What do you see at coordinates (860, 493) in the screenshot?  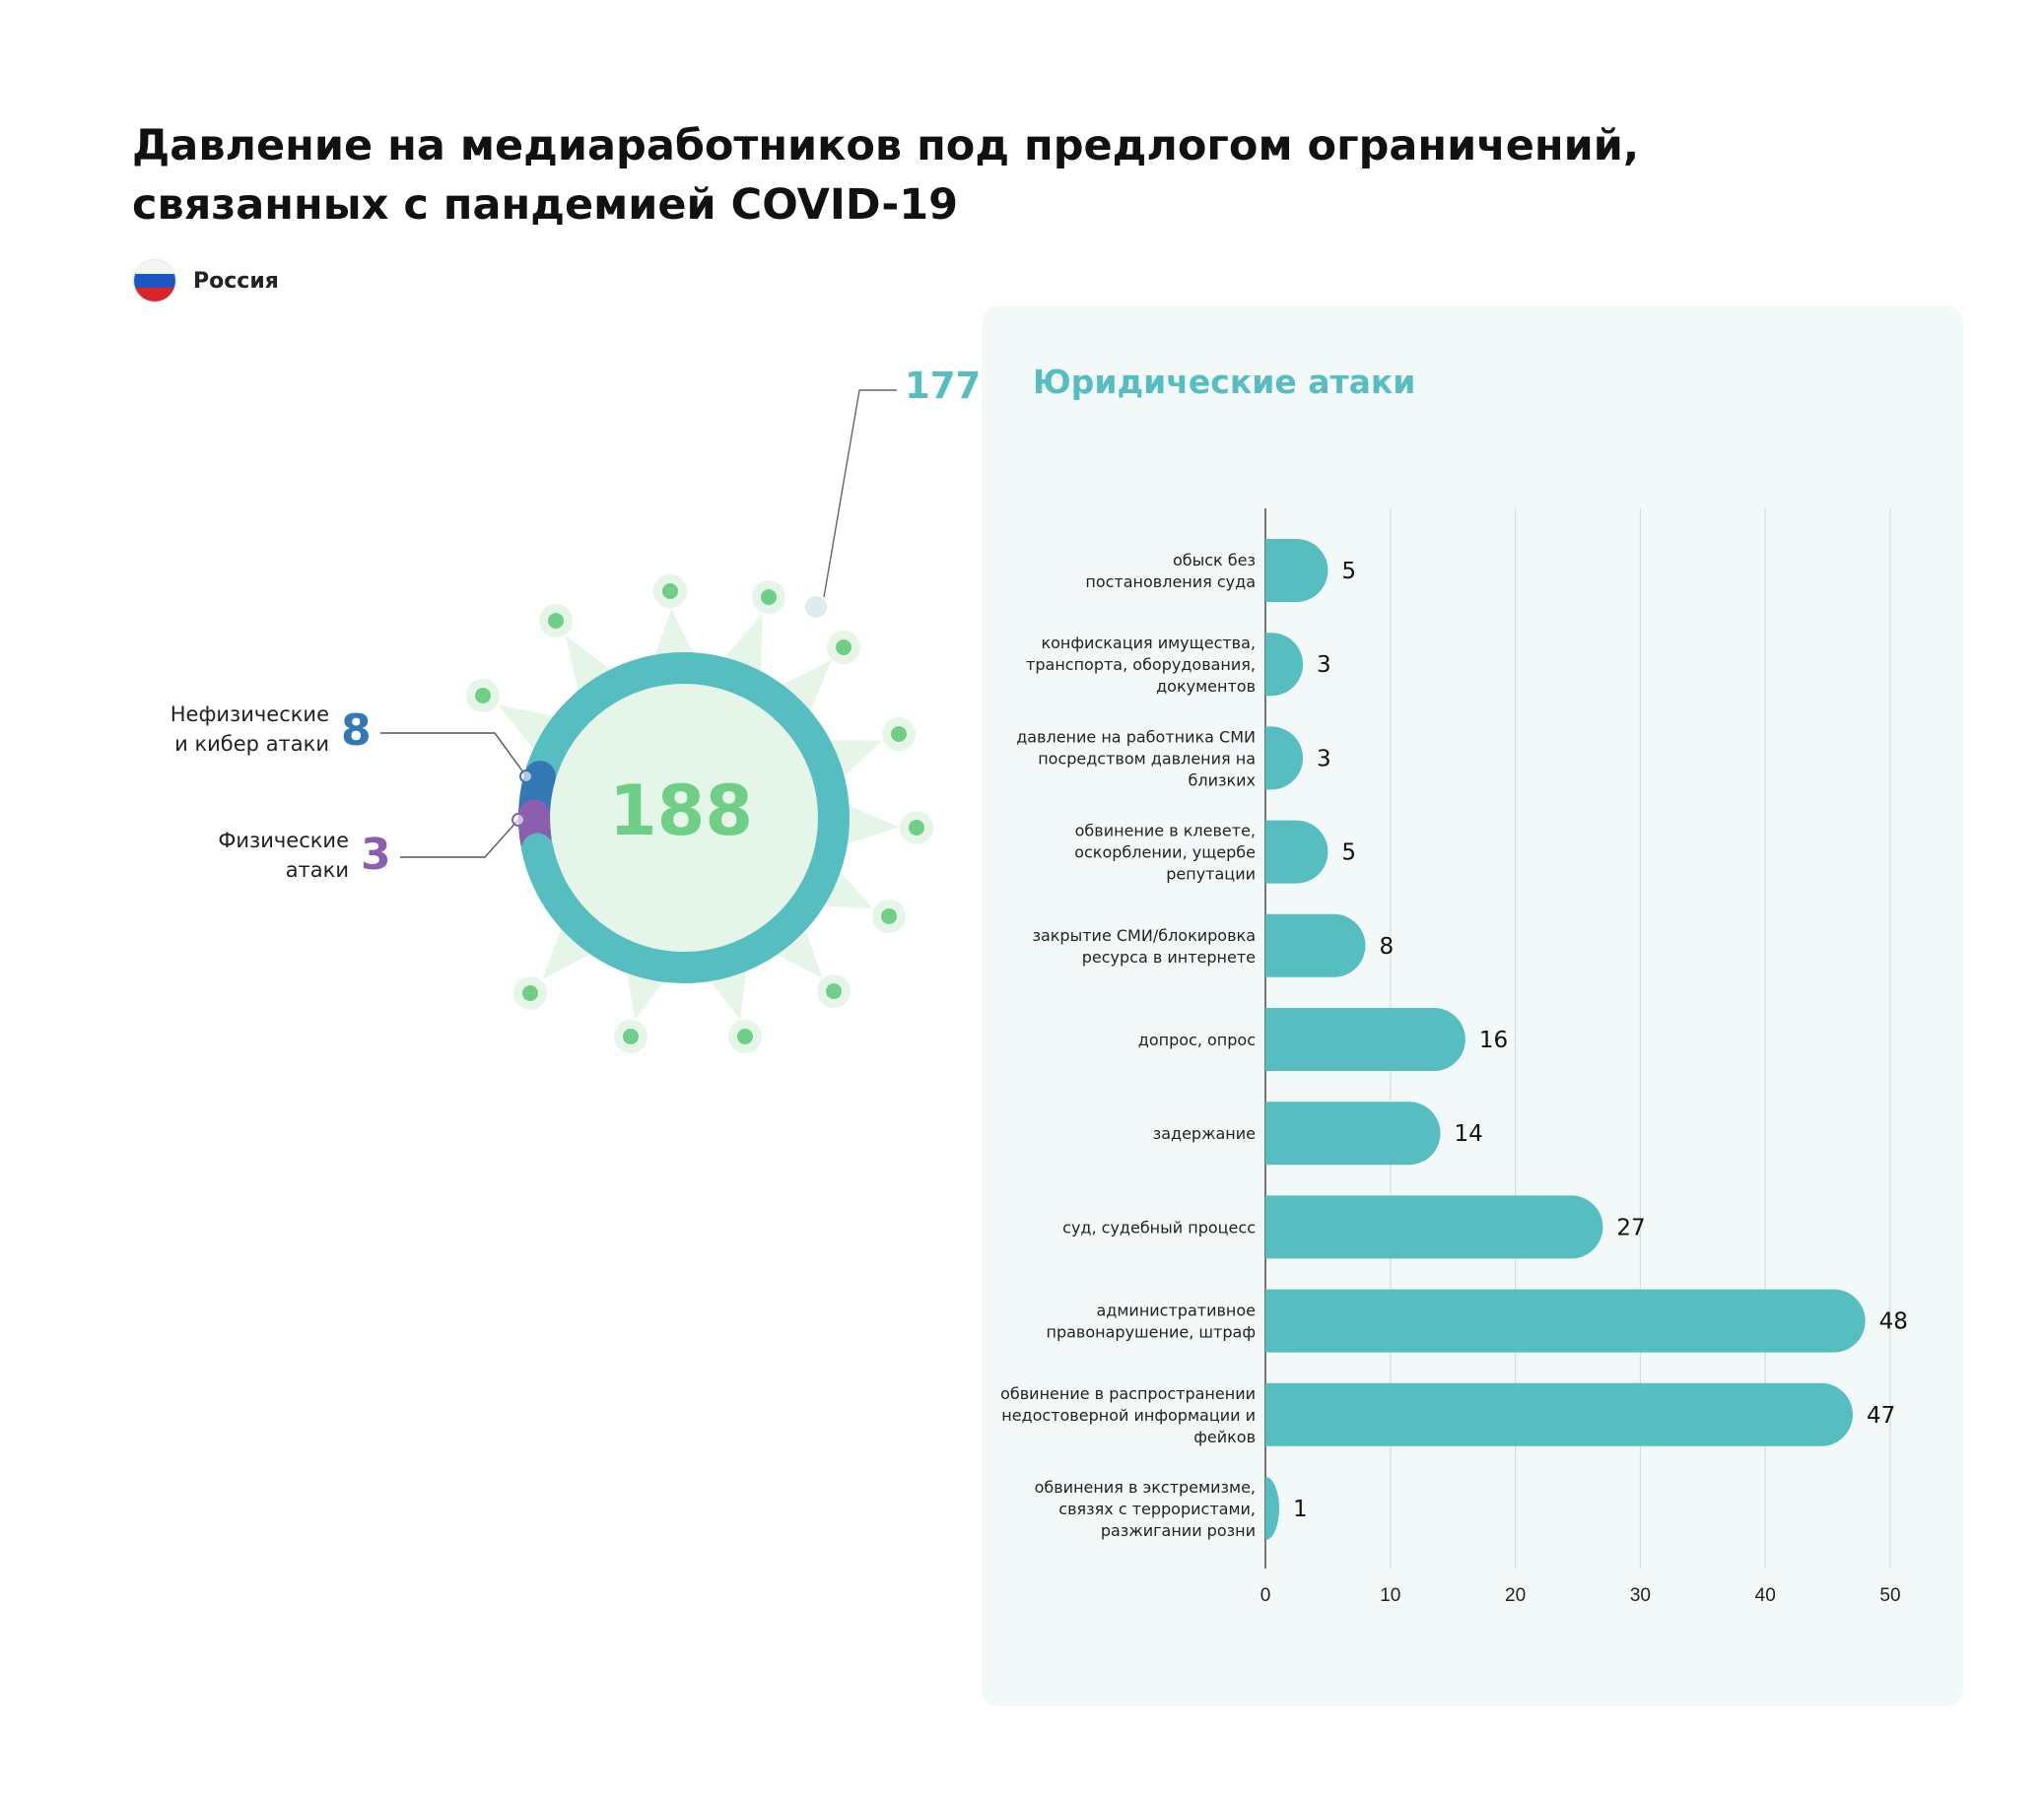 I see `legal-leader-line` at bounding box center [860, 493].